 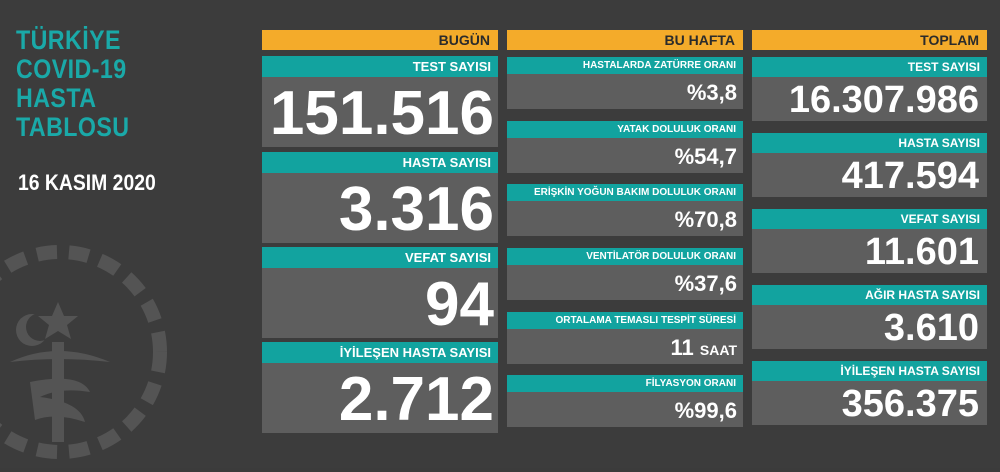 I want to click on total-severe-card: AĞIR HASTA SAYISI 3.610, so click(x=869, y=317).